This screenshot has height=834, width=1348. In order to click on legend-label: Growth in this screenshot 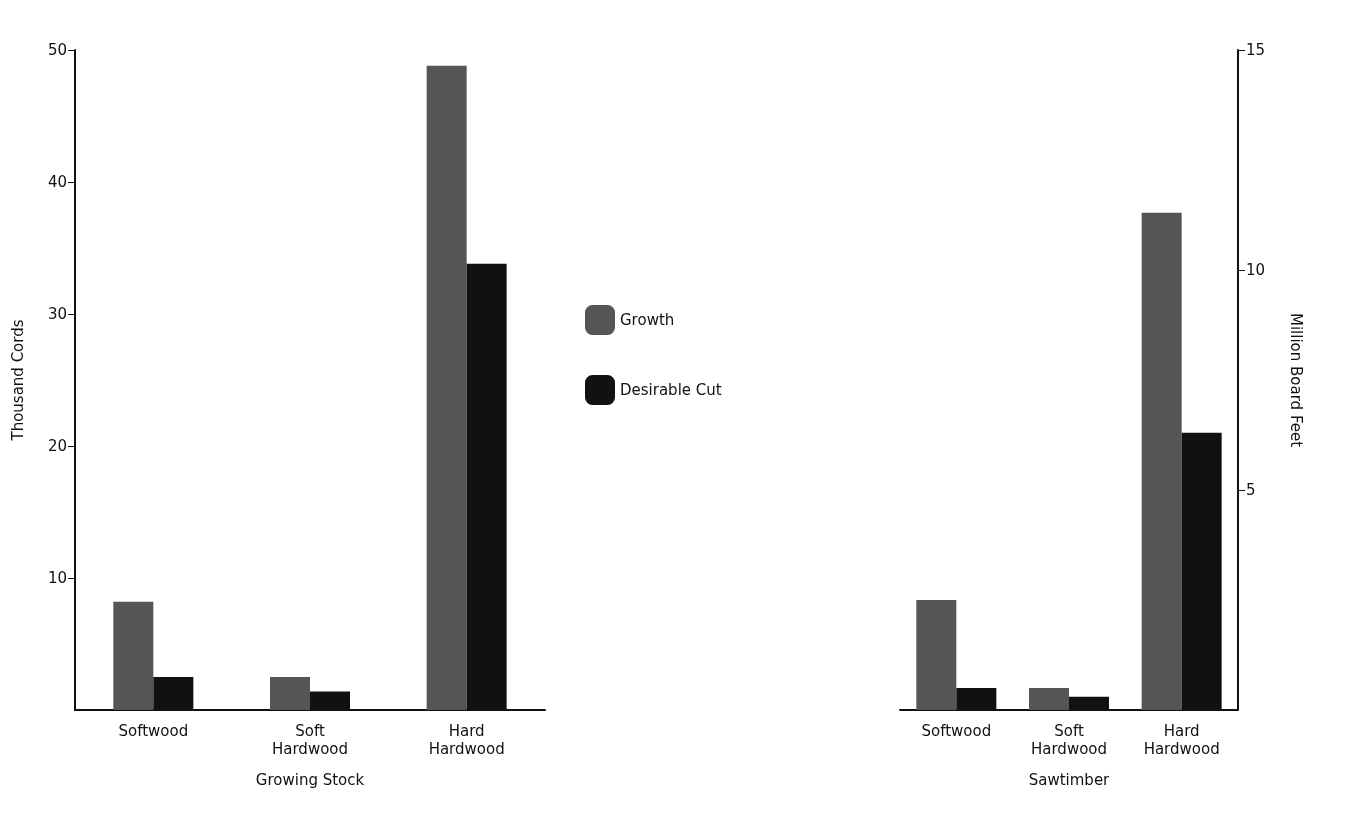, I will do `click(647, 320)`.